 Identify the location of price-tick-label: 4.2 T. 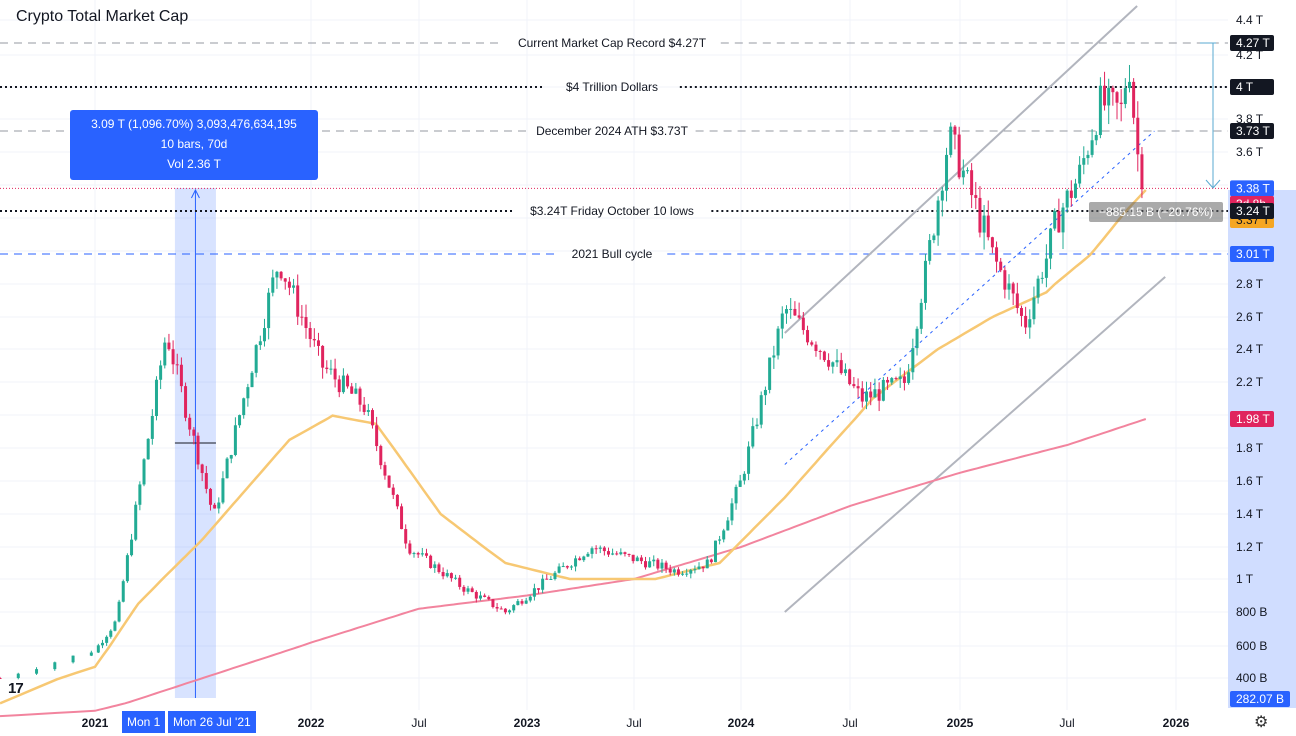
(1250, 55).